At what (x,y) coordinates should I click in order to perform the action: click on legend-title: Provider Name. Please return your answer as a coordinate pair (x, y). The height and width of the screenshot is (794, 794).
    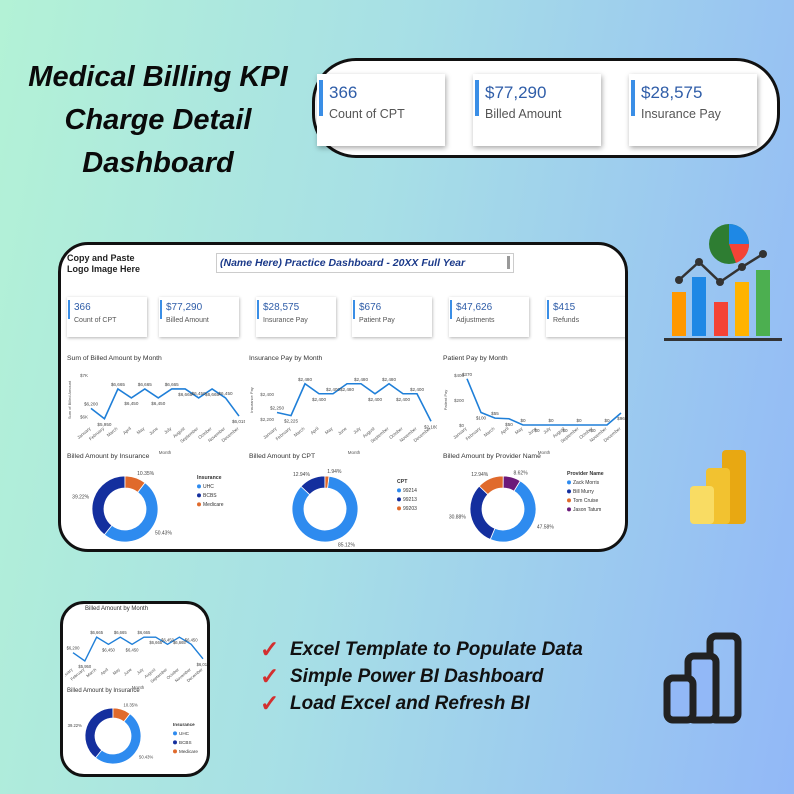
    Looking at the image, I should click on (585, 474).